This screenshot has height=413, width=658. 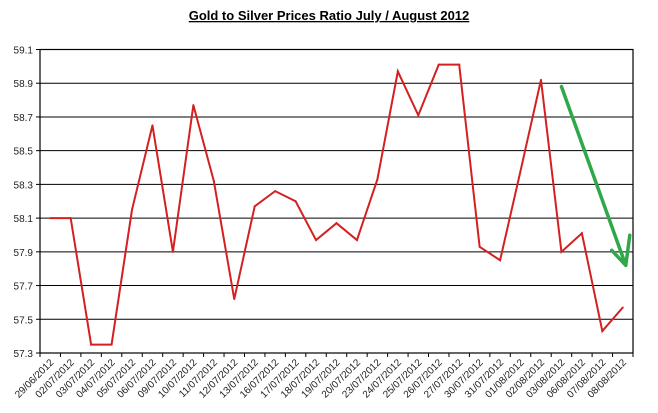 What do you see at coordinates (24, 185) in the screenshot?
I see `y-tick-label: 58.3` at bounding box center [24, 185].